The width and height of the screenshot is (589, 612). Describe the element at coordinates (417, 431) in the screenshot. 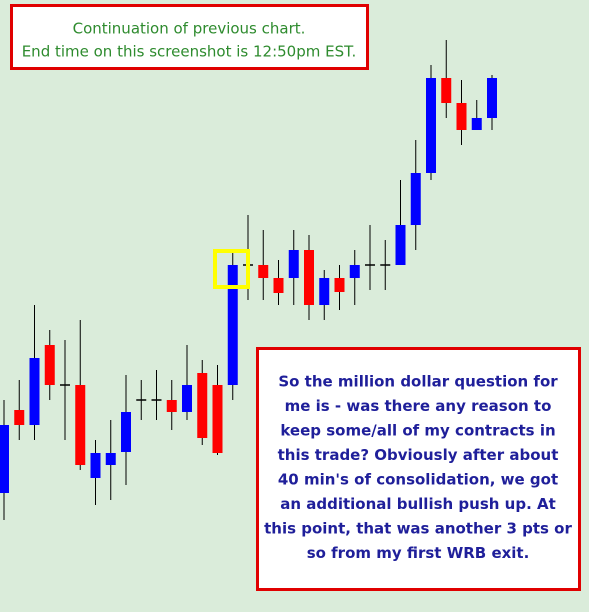

I see `note-line: keep some/all of my contracts in` at that location.